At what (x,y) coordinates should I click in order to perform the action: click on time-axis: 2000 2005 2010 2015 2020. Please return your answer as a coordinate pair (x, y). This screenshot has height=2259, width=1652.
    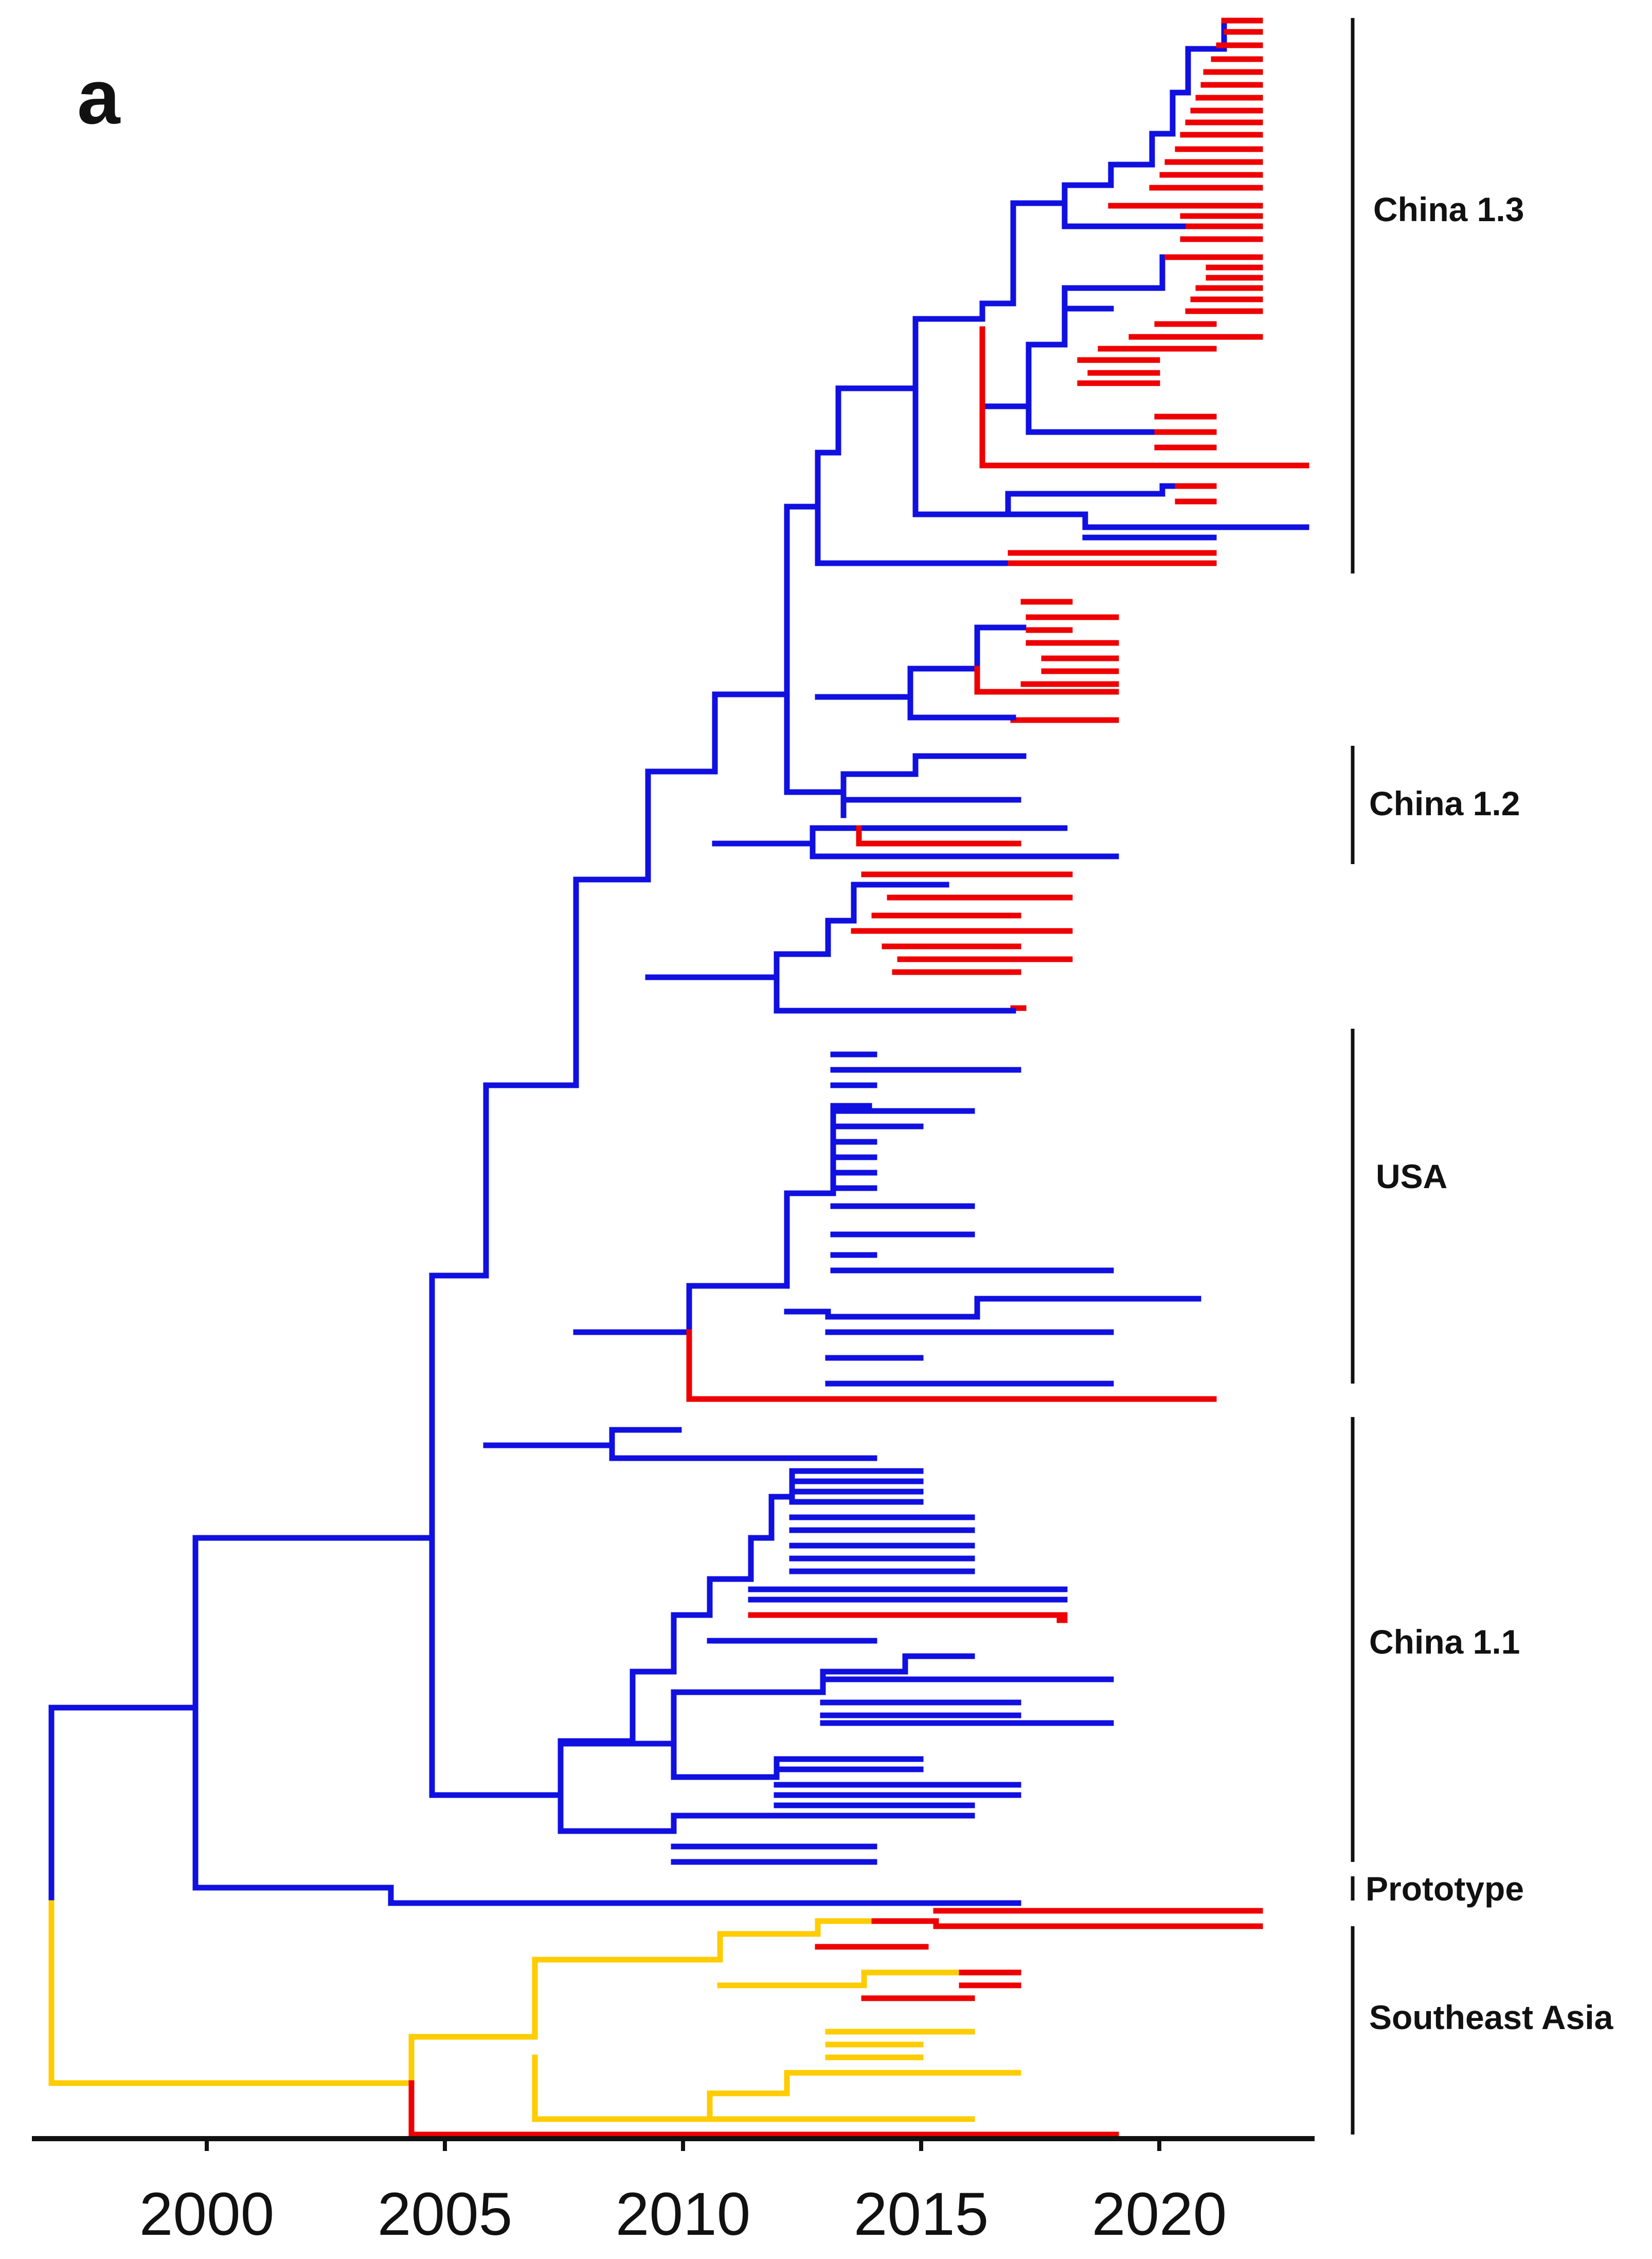
    Looking at the image, I should click on (673, 2192).